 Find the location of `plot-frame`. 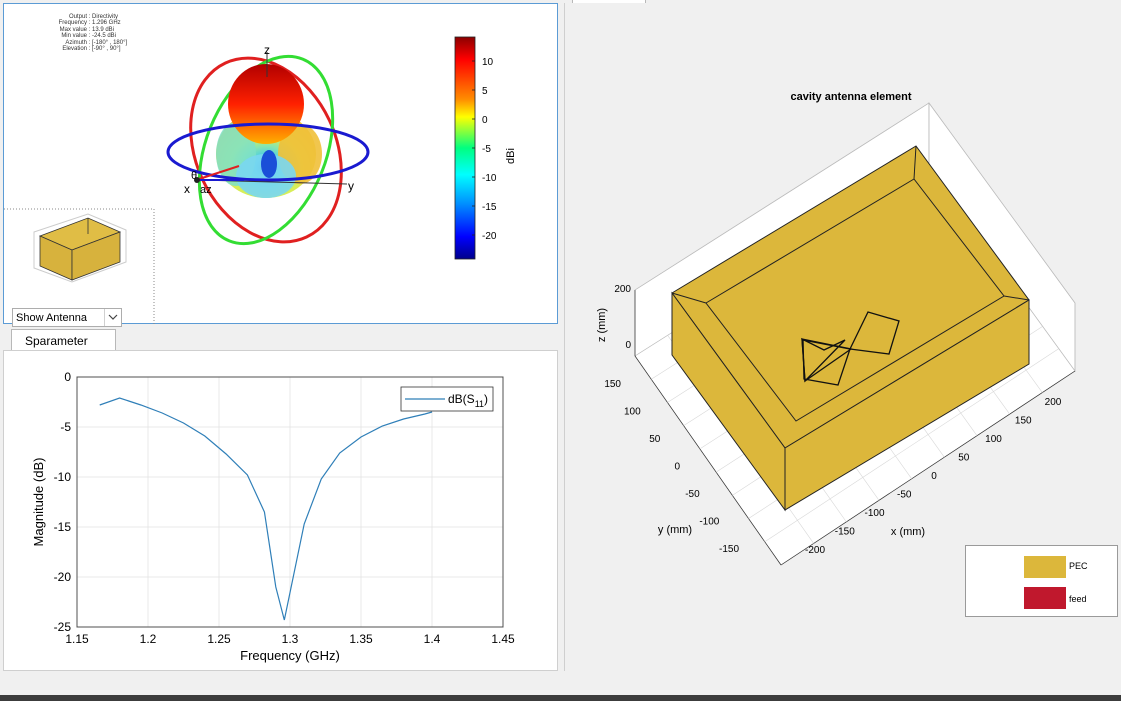

plot-frame is located at coordinates (290, 502).